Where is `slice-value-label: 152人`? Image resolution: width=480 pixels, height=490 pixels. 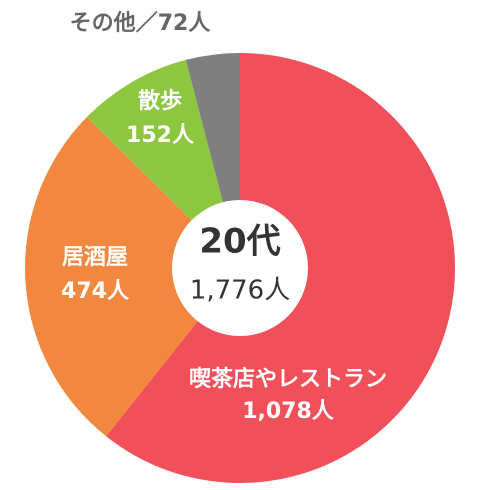 slice-value-label: 152人 is located at coordinates (160, 135).